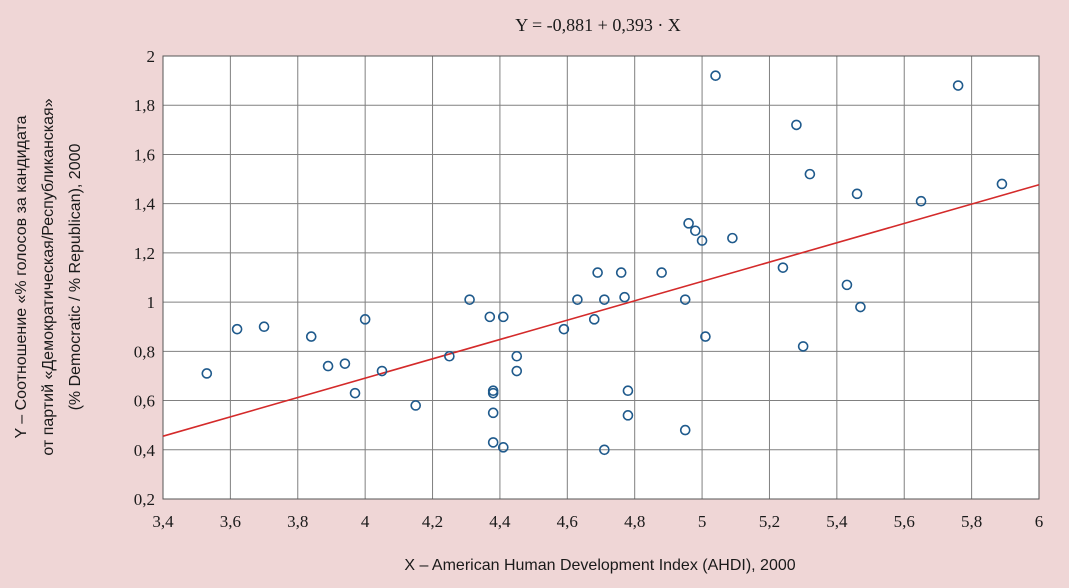 This screenshot has width=1069, height=588. What do you see at coordinates (500, 521) in the screenshot?
I see `x-tick-label: 4,4` at bounding box center [500, 521].